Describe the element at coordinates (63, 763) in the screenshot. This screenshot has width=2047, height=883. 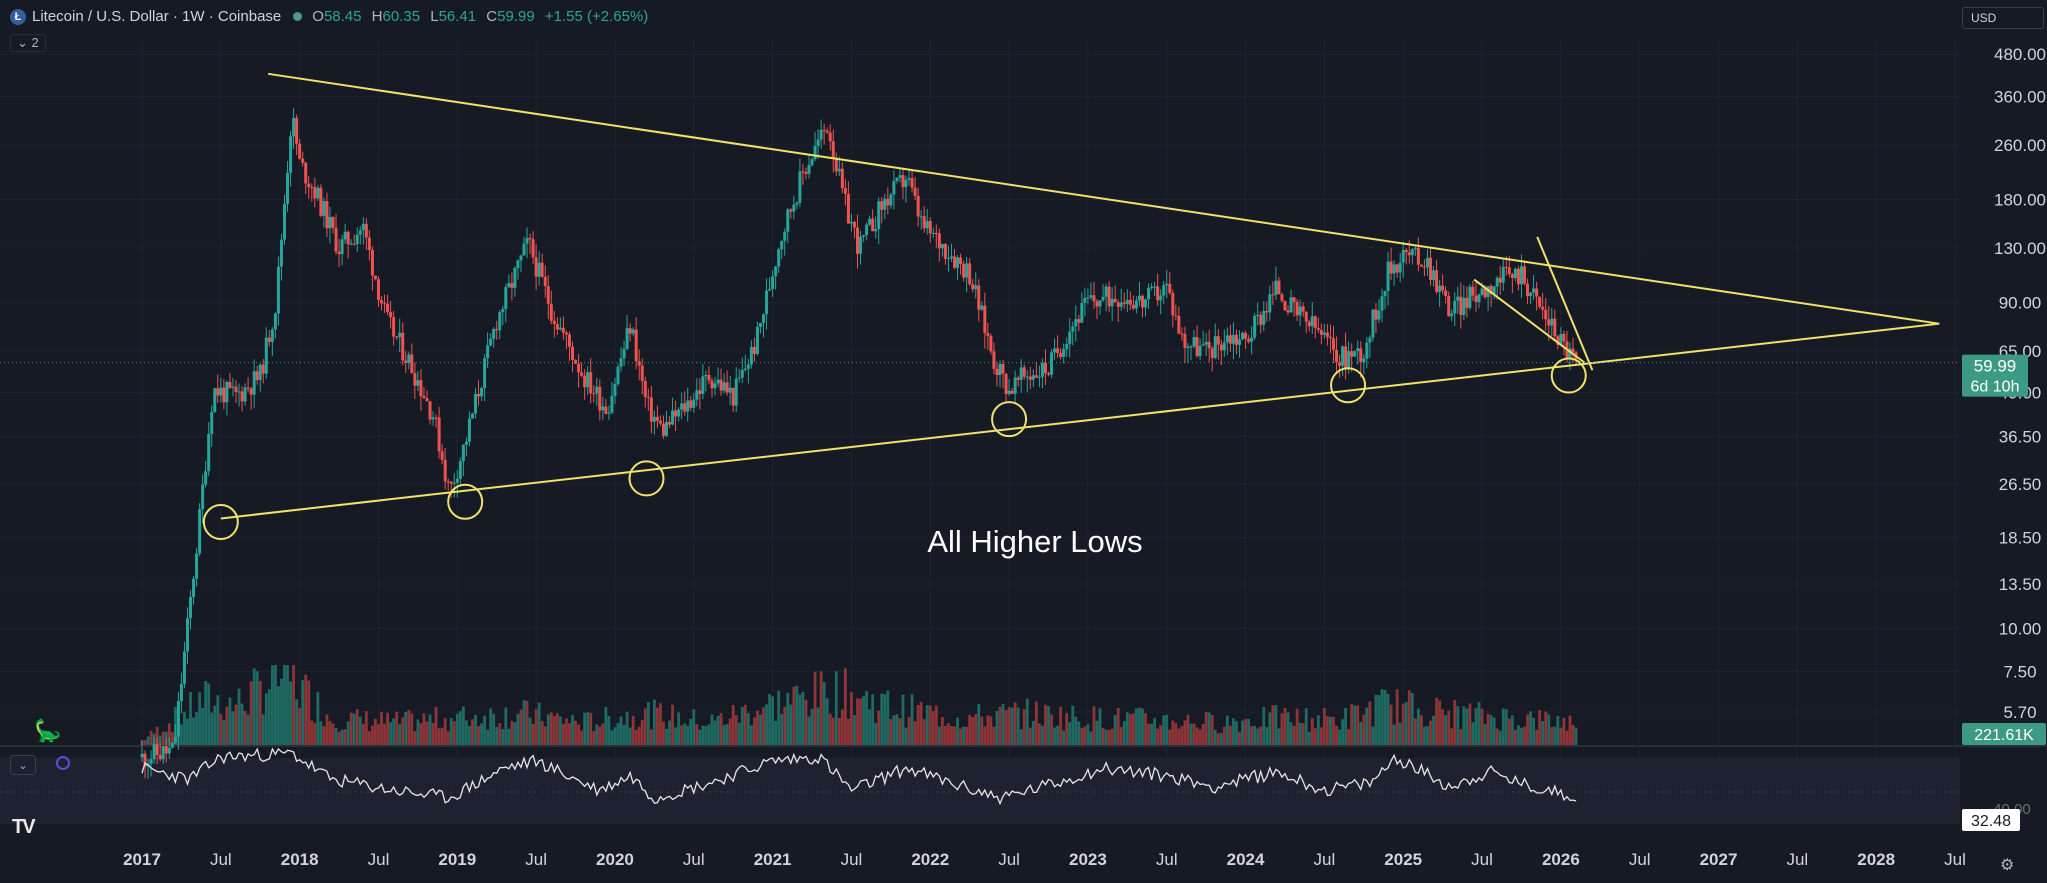
I see `indicator-settings-icon` at that location.